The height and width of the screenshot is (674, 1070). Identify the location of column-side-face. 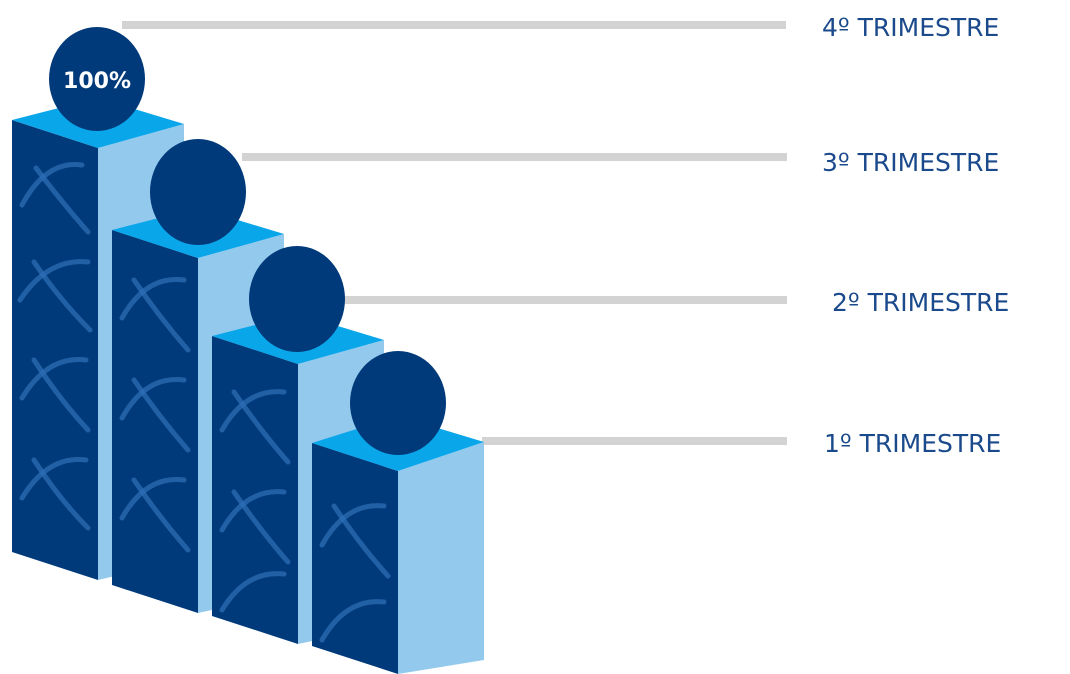
(441, 558).